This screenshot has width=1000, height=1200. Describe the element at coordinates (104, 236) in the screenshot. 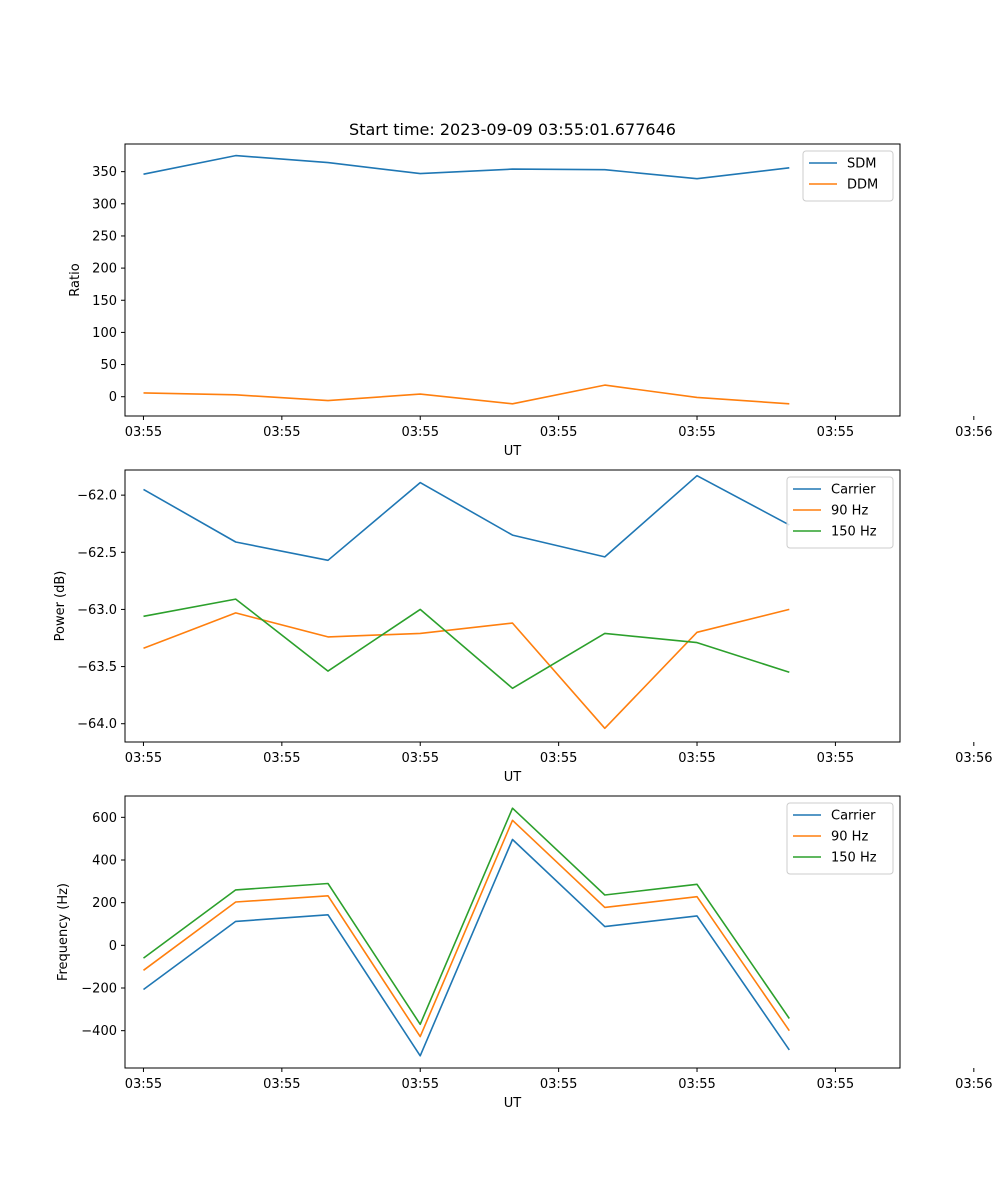

I see `ratio-y-tick-label: 250` at that location.